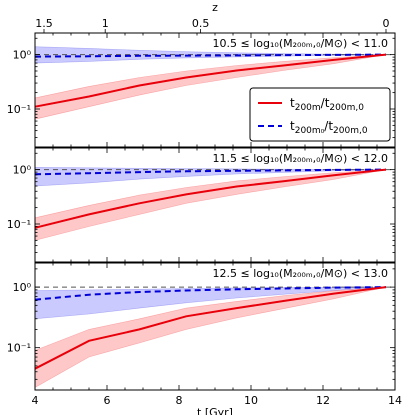 The height and width of the screenshot is (415, 415). What do you see at coordinates (323, 400) in the screenshot?
I see `x-tick-label: 12` at bounding box center [323, 400].